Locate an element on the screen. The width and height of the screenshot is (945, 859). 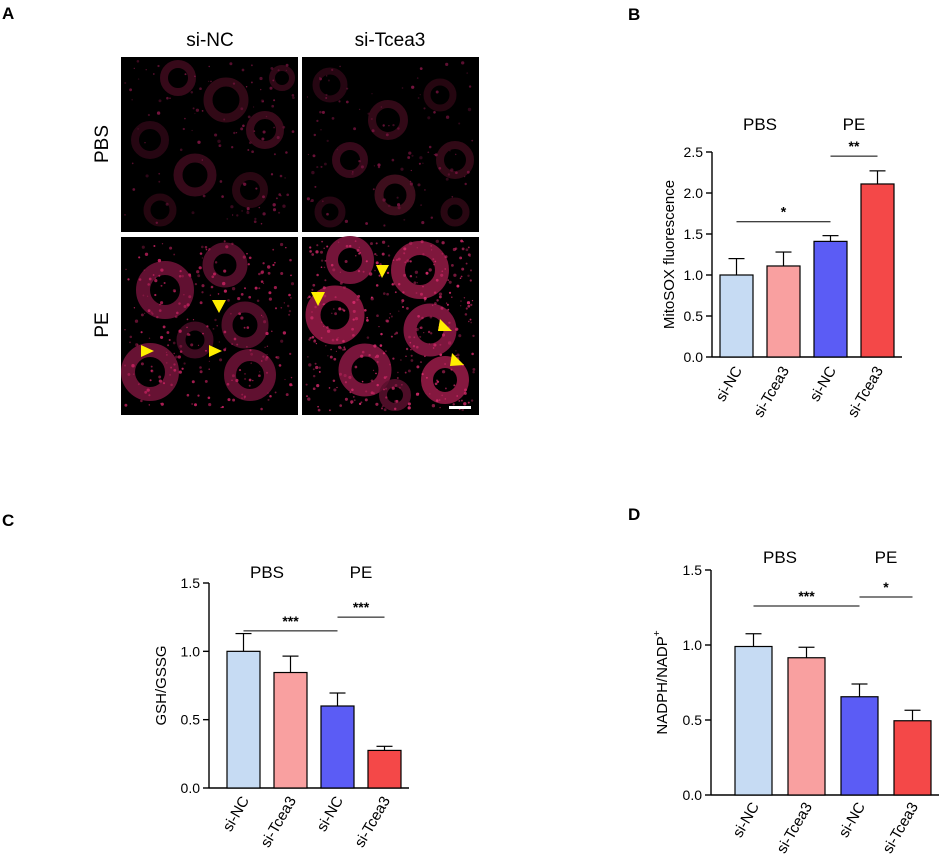
significance-label: * is located at coordinates (784, 212).